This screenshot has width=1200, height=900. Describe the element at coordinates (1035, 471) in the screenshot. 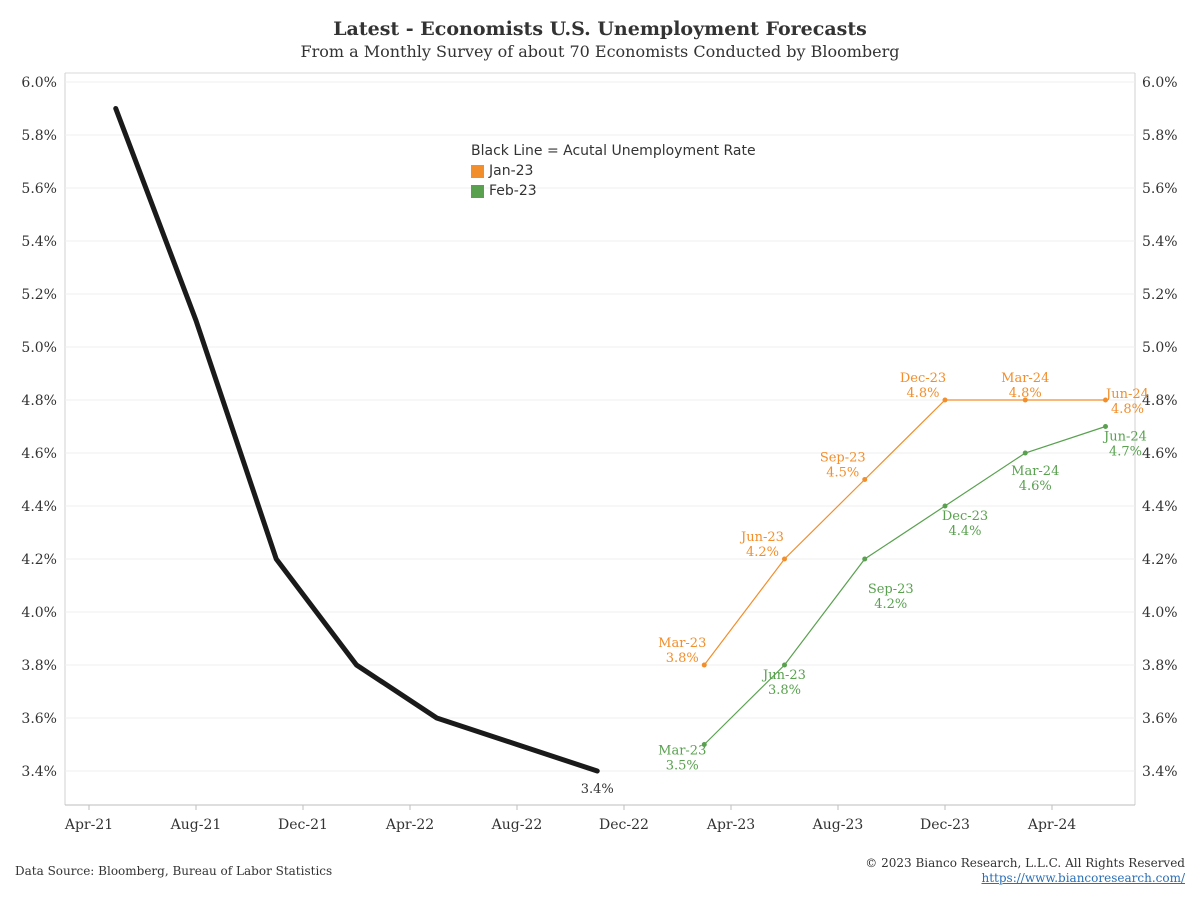

I see `forecast-date-label-feb-23: Mar-24` at that location.